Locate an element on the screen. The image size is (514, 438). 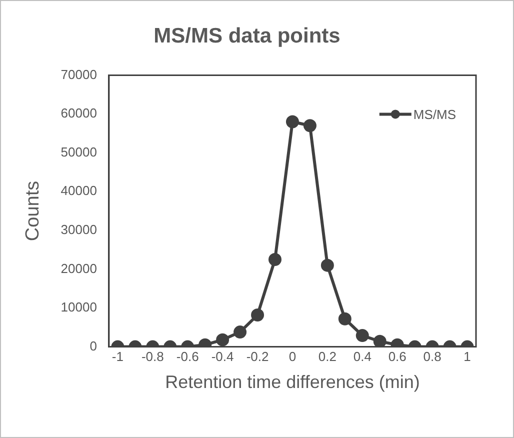
x-axis-title: Retention time differences (min) is located at coordinates (292, 382).